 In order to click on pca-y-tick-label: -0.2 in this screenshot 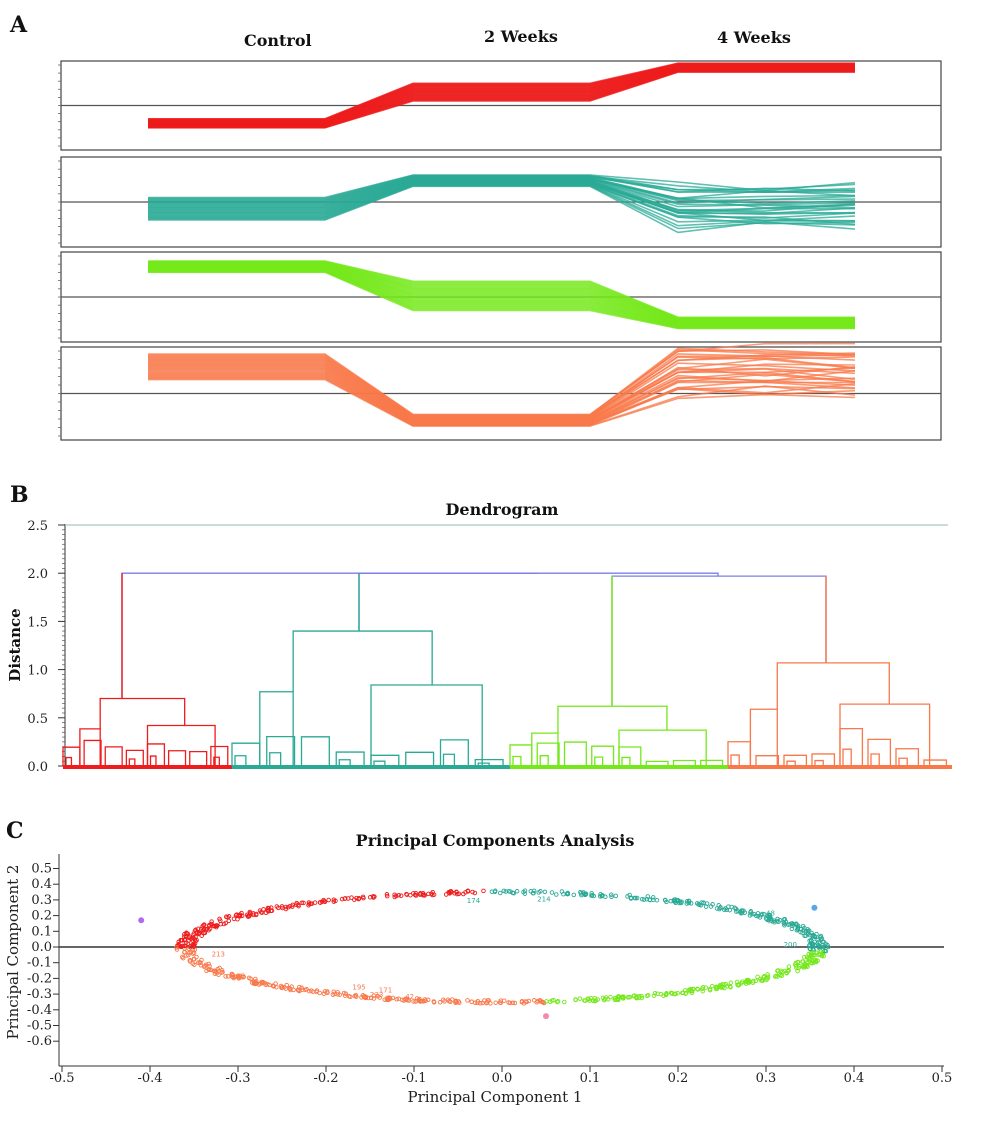, I will do `click(39, 978)`.